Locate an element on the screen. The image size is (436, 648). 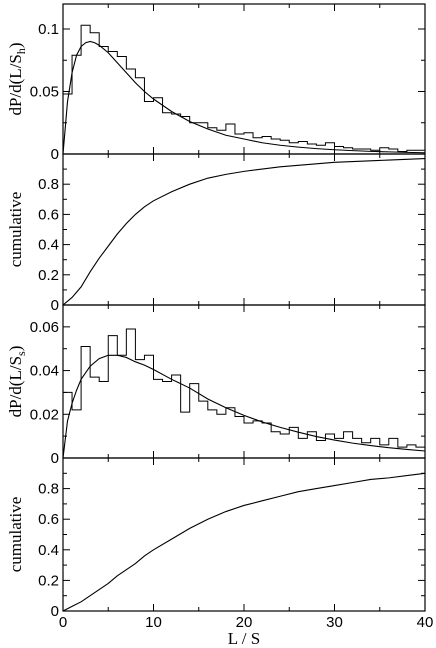
y-tick-label: 0.06 is located at coordinates (44, 327).